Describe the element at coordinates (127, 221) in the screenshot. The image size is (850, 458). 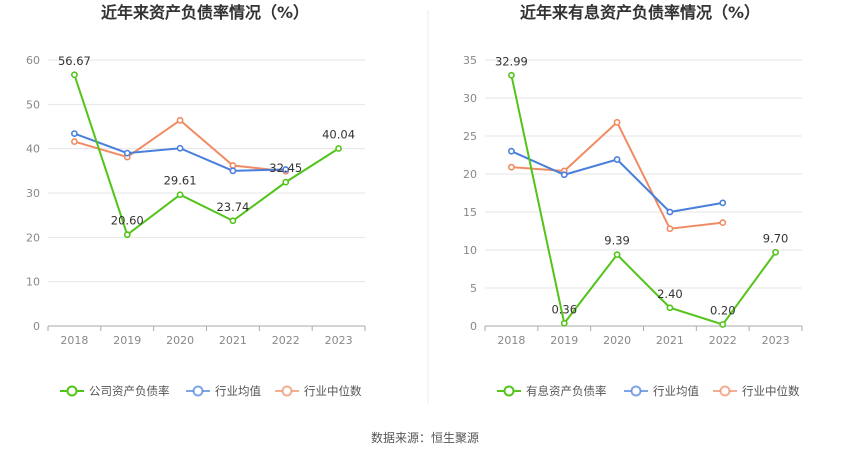
I see `data-label: 20.60` at that location.